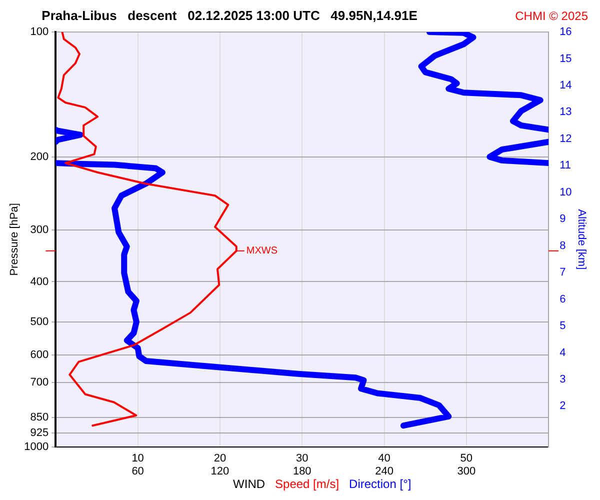  What do you see at coordinates (566, 192) in the screenshot?
I see `y2-tick-label: 10` at bounding box center [566, 192].